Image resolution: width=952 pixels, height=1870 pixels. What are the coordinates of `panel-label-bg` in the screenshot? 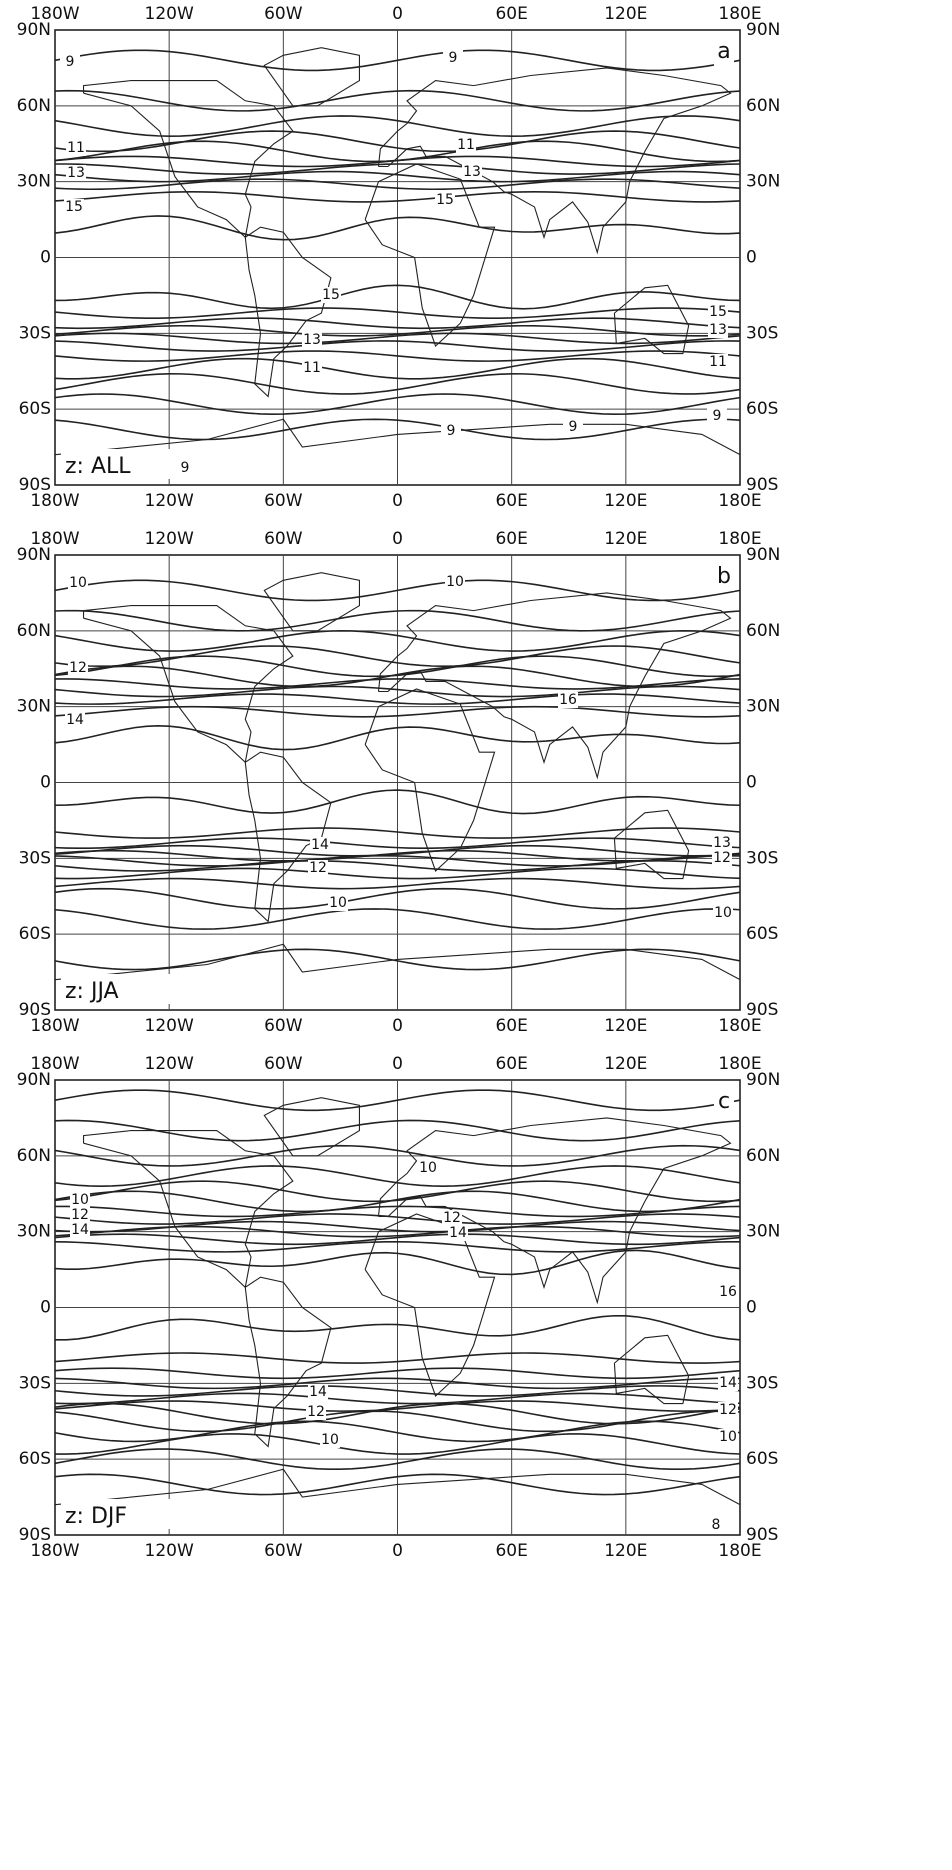 It's located at (121, 1514).